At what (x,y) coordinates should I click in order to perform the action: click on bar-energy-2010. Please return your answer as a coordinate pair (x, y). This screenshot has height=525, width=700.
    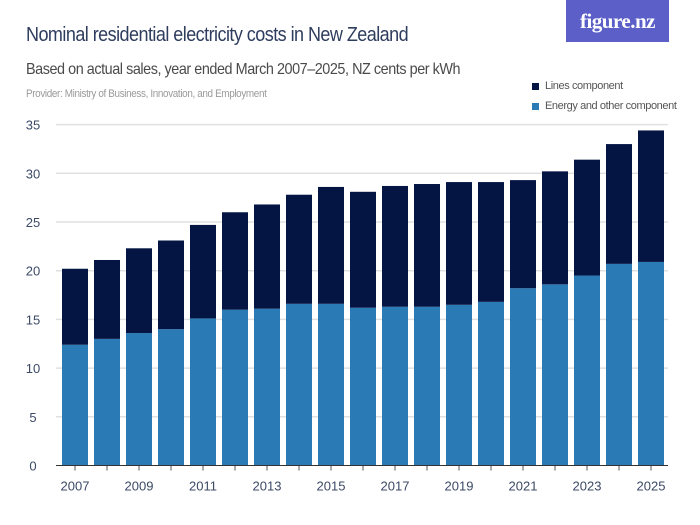
    Looking at the image, I should click on (171, 397).